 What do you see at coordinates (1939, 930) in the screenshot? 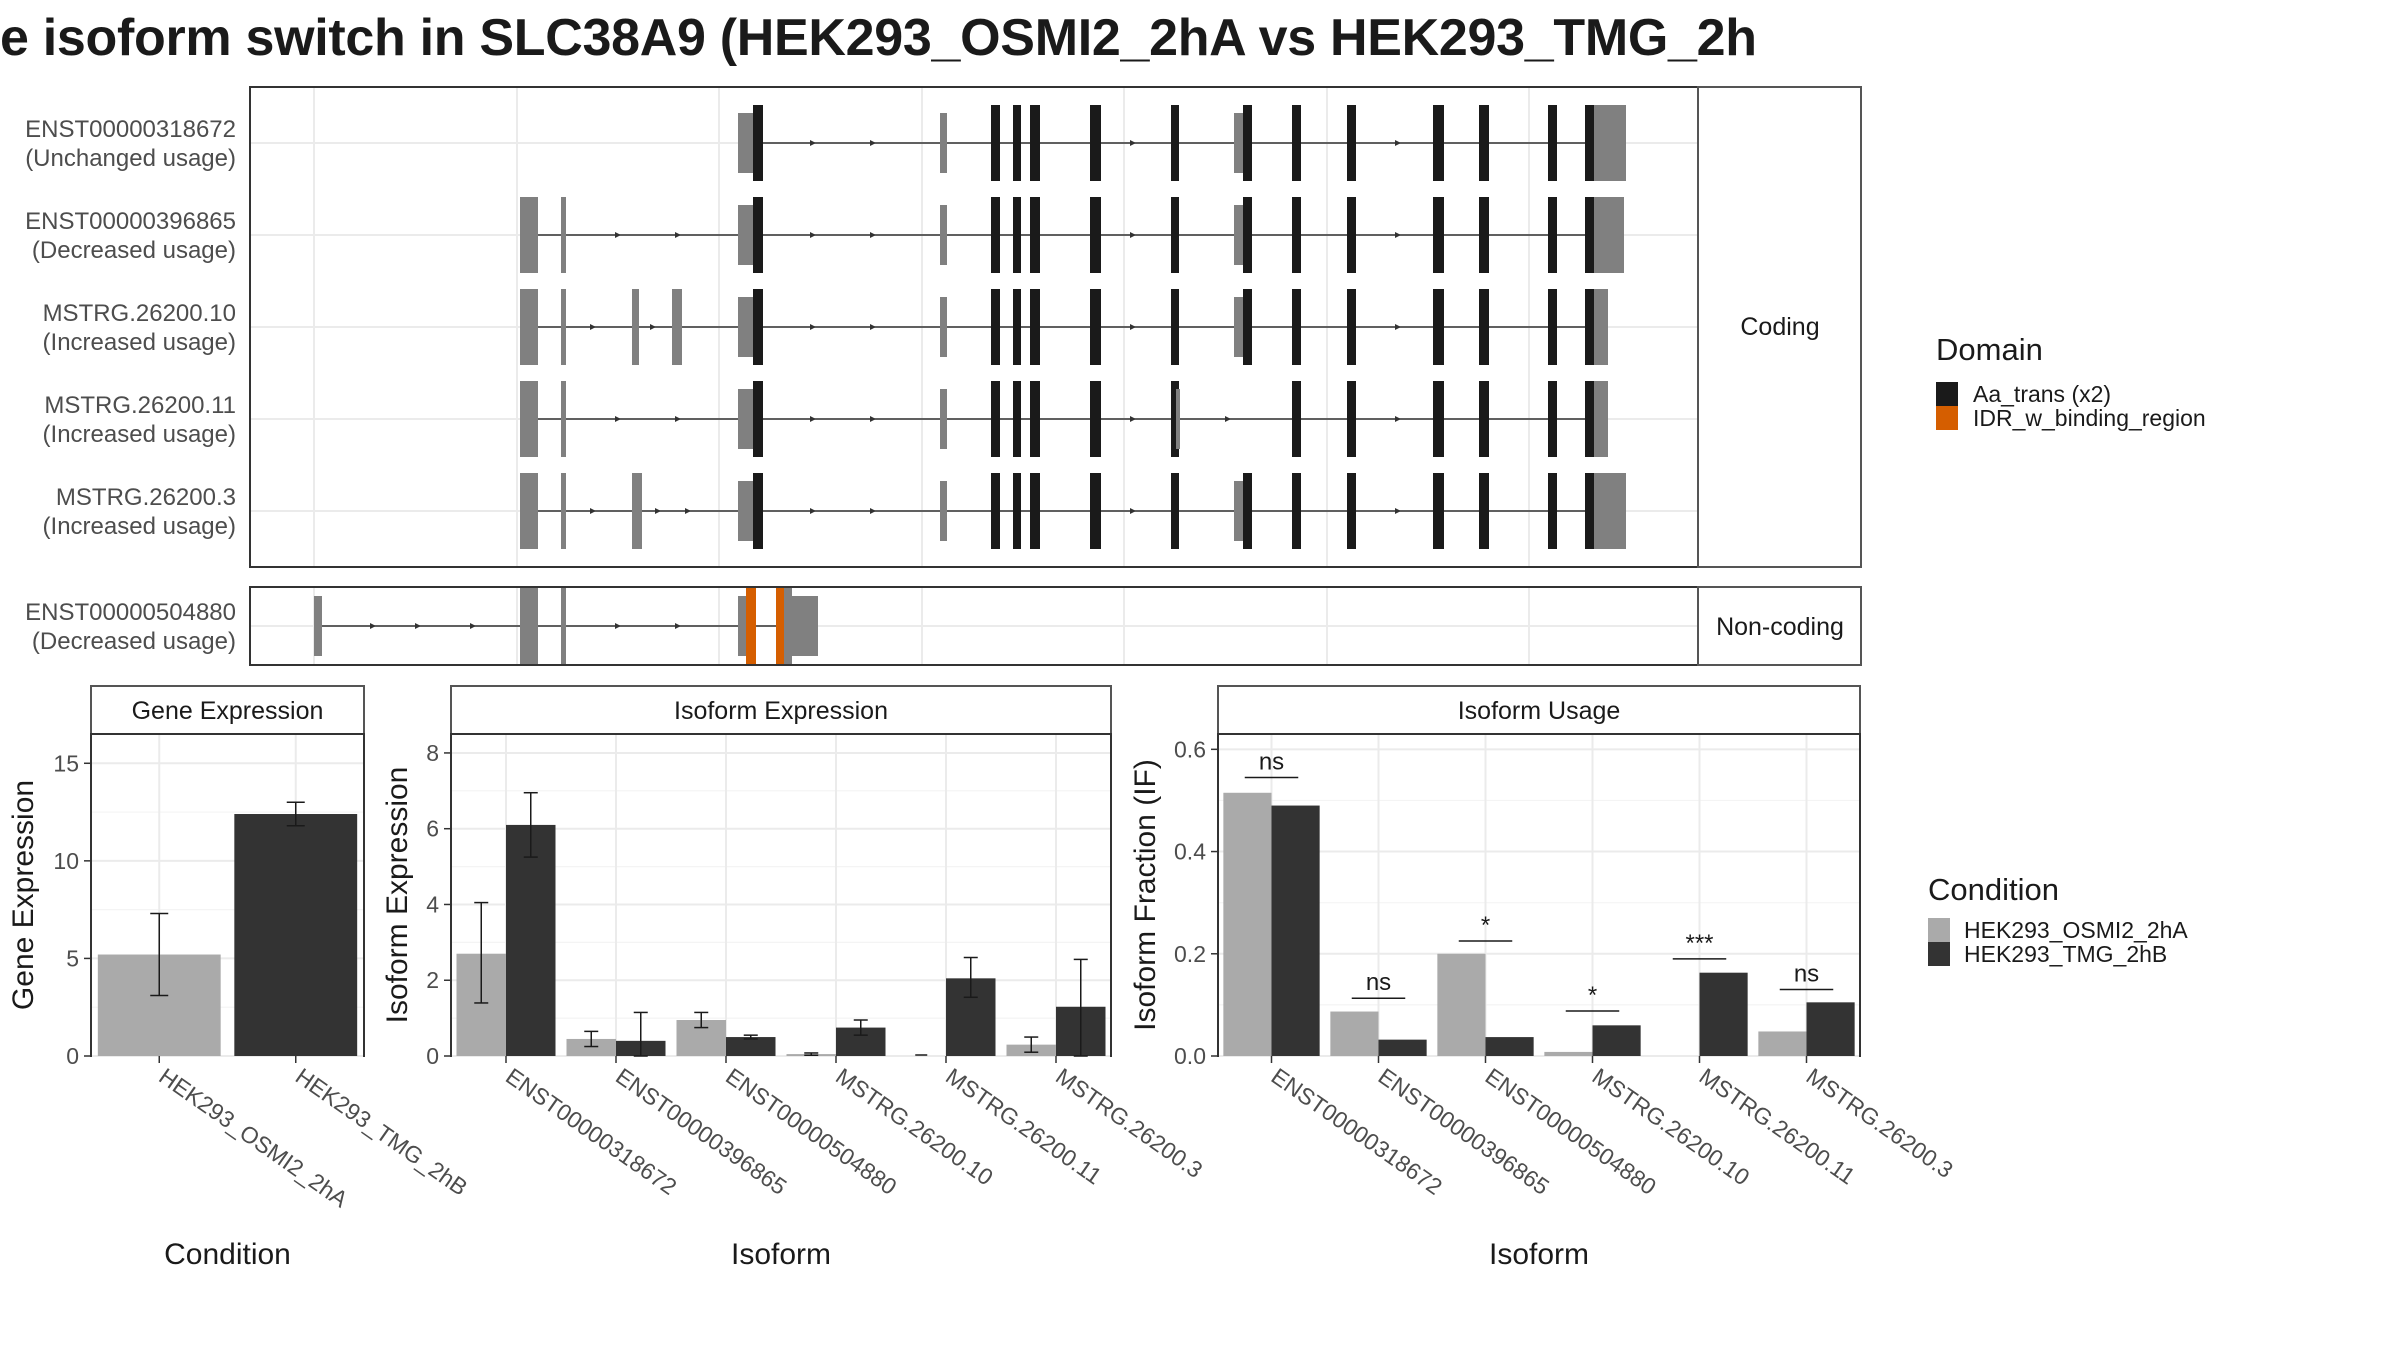
I see `legend-swatch-cond-a` at bounding box center [1939, 930].